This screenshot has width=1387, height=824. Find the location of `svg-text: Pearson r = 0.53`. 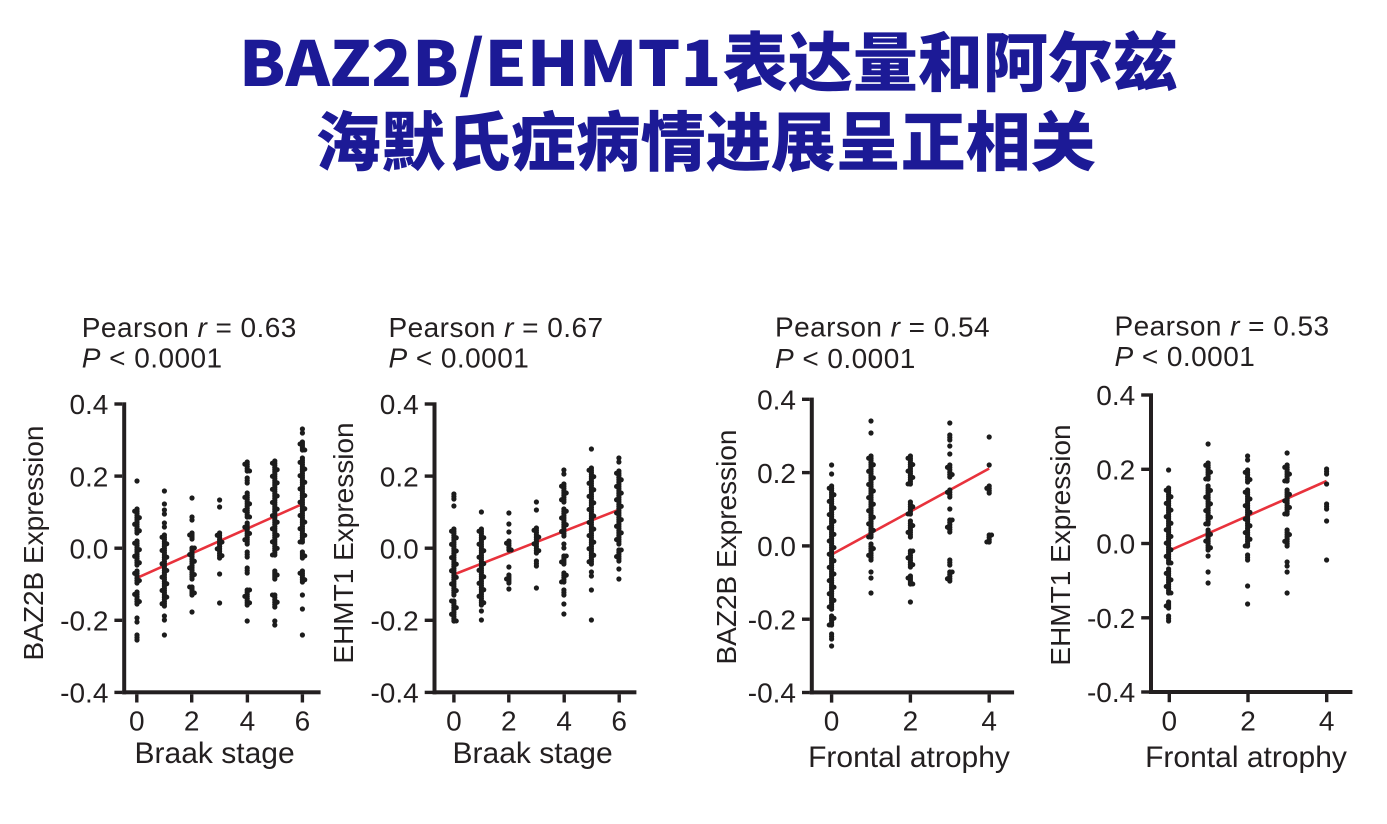

svg-text: Pearson r = 0.53 is located at coordinates (1222, 326).